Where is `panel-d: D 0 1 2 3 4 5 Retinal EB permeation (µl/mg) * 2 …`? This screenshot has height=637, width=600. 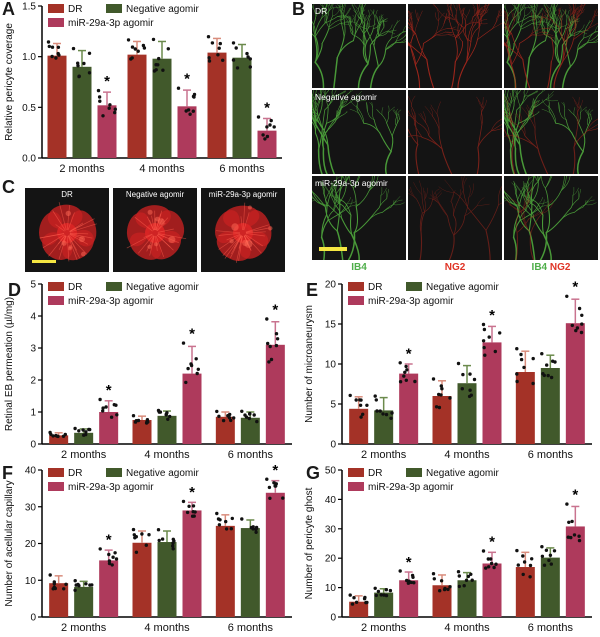 panel-d: D 0 1 2 3 4 5 Retinal EB permeation (µl/mg) * 2 … is located at coordinates (150, 371).